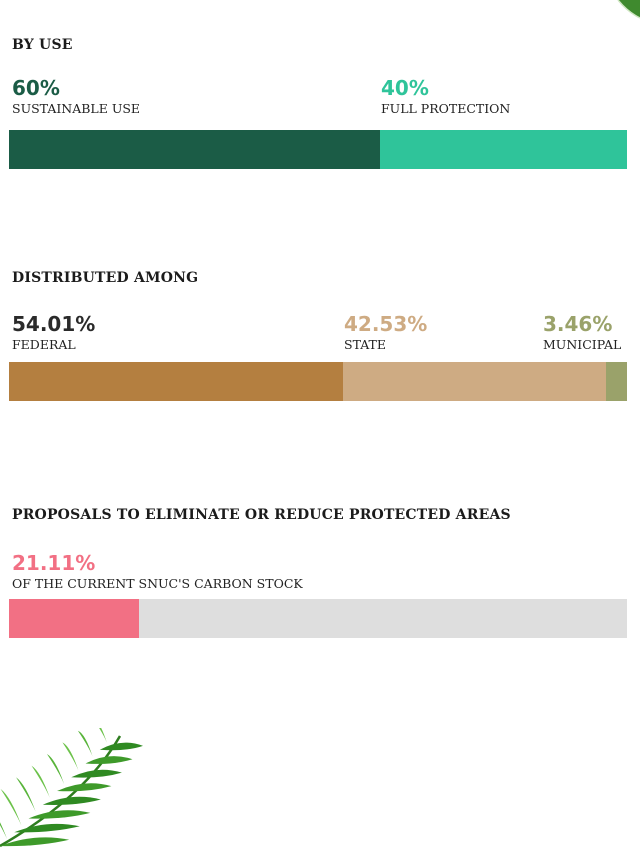 Image resolution: width=640 pixels, height=853 pixels. I want to click on state-label: 42.53% STATE, so click(385, 333).